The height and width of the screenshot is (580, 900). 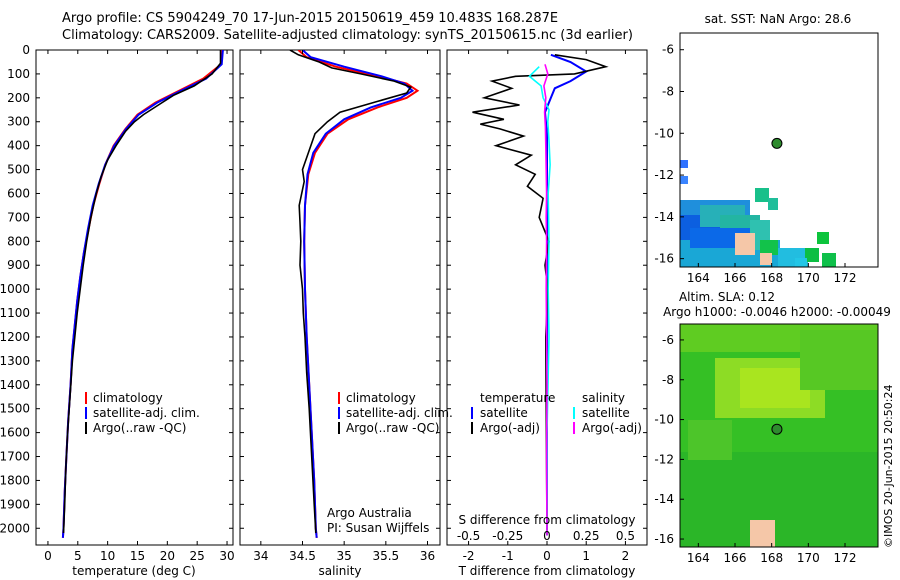 I want to click on series-line-t-satellite, so click(x=566, y=294).